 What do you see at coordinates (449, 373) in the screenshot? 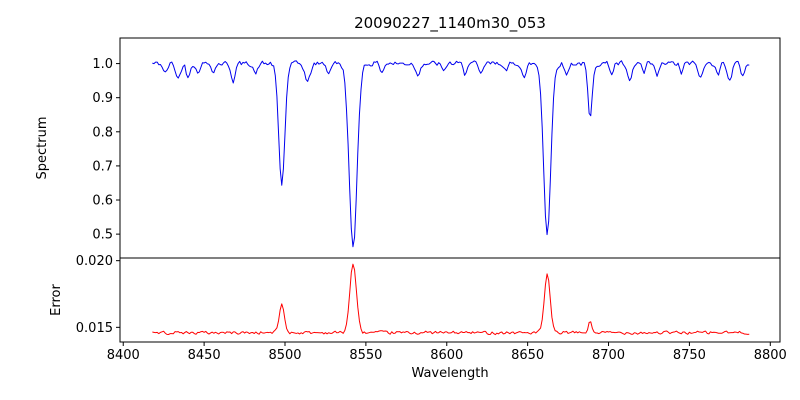
I see `x-axis-label: Wavelength` at bounding box center [449, 373].